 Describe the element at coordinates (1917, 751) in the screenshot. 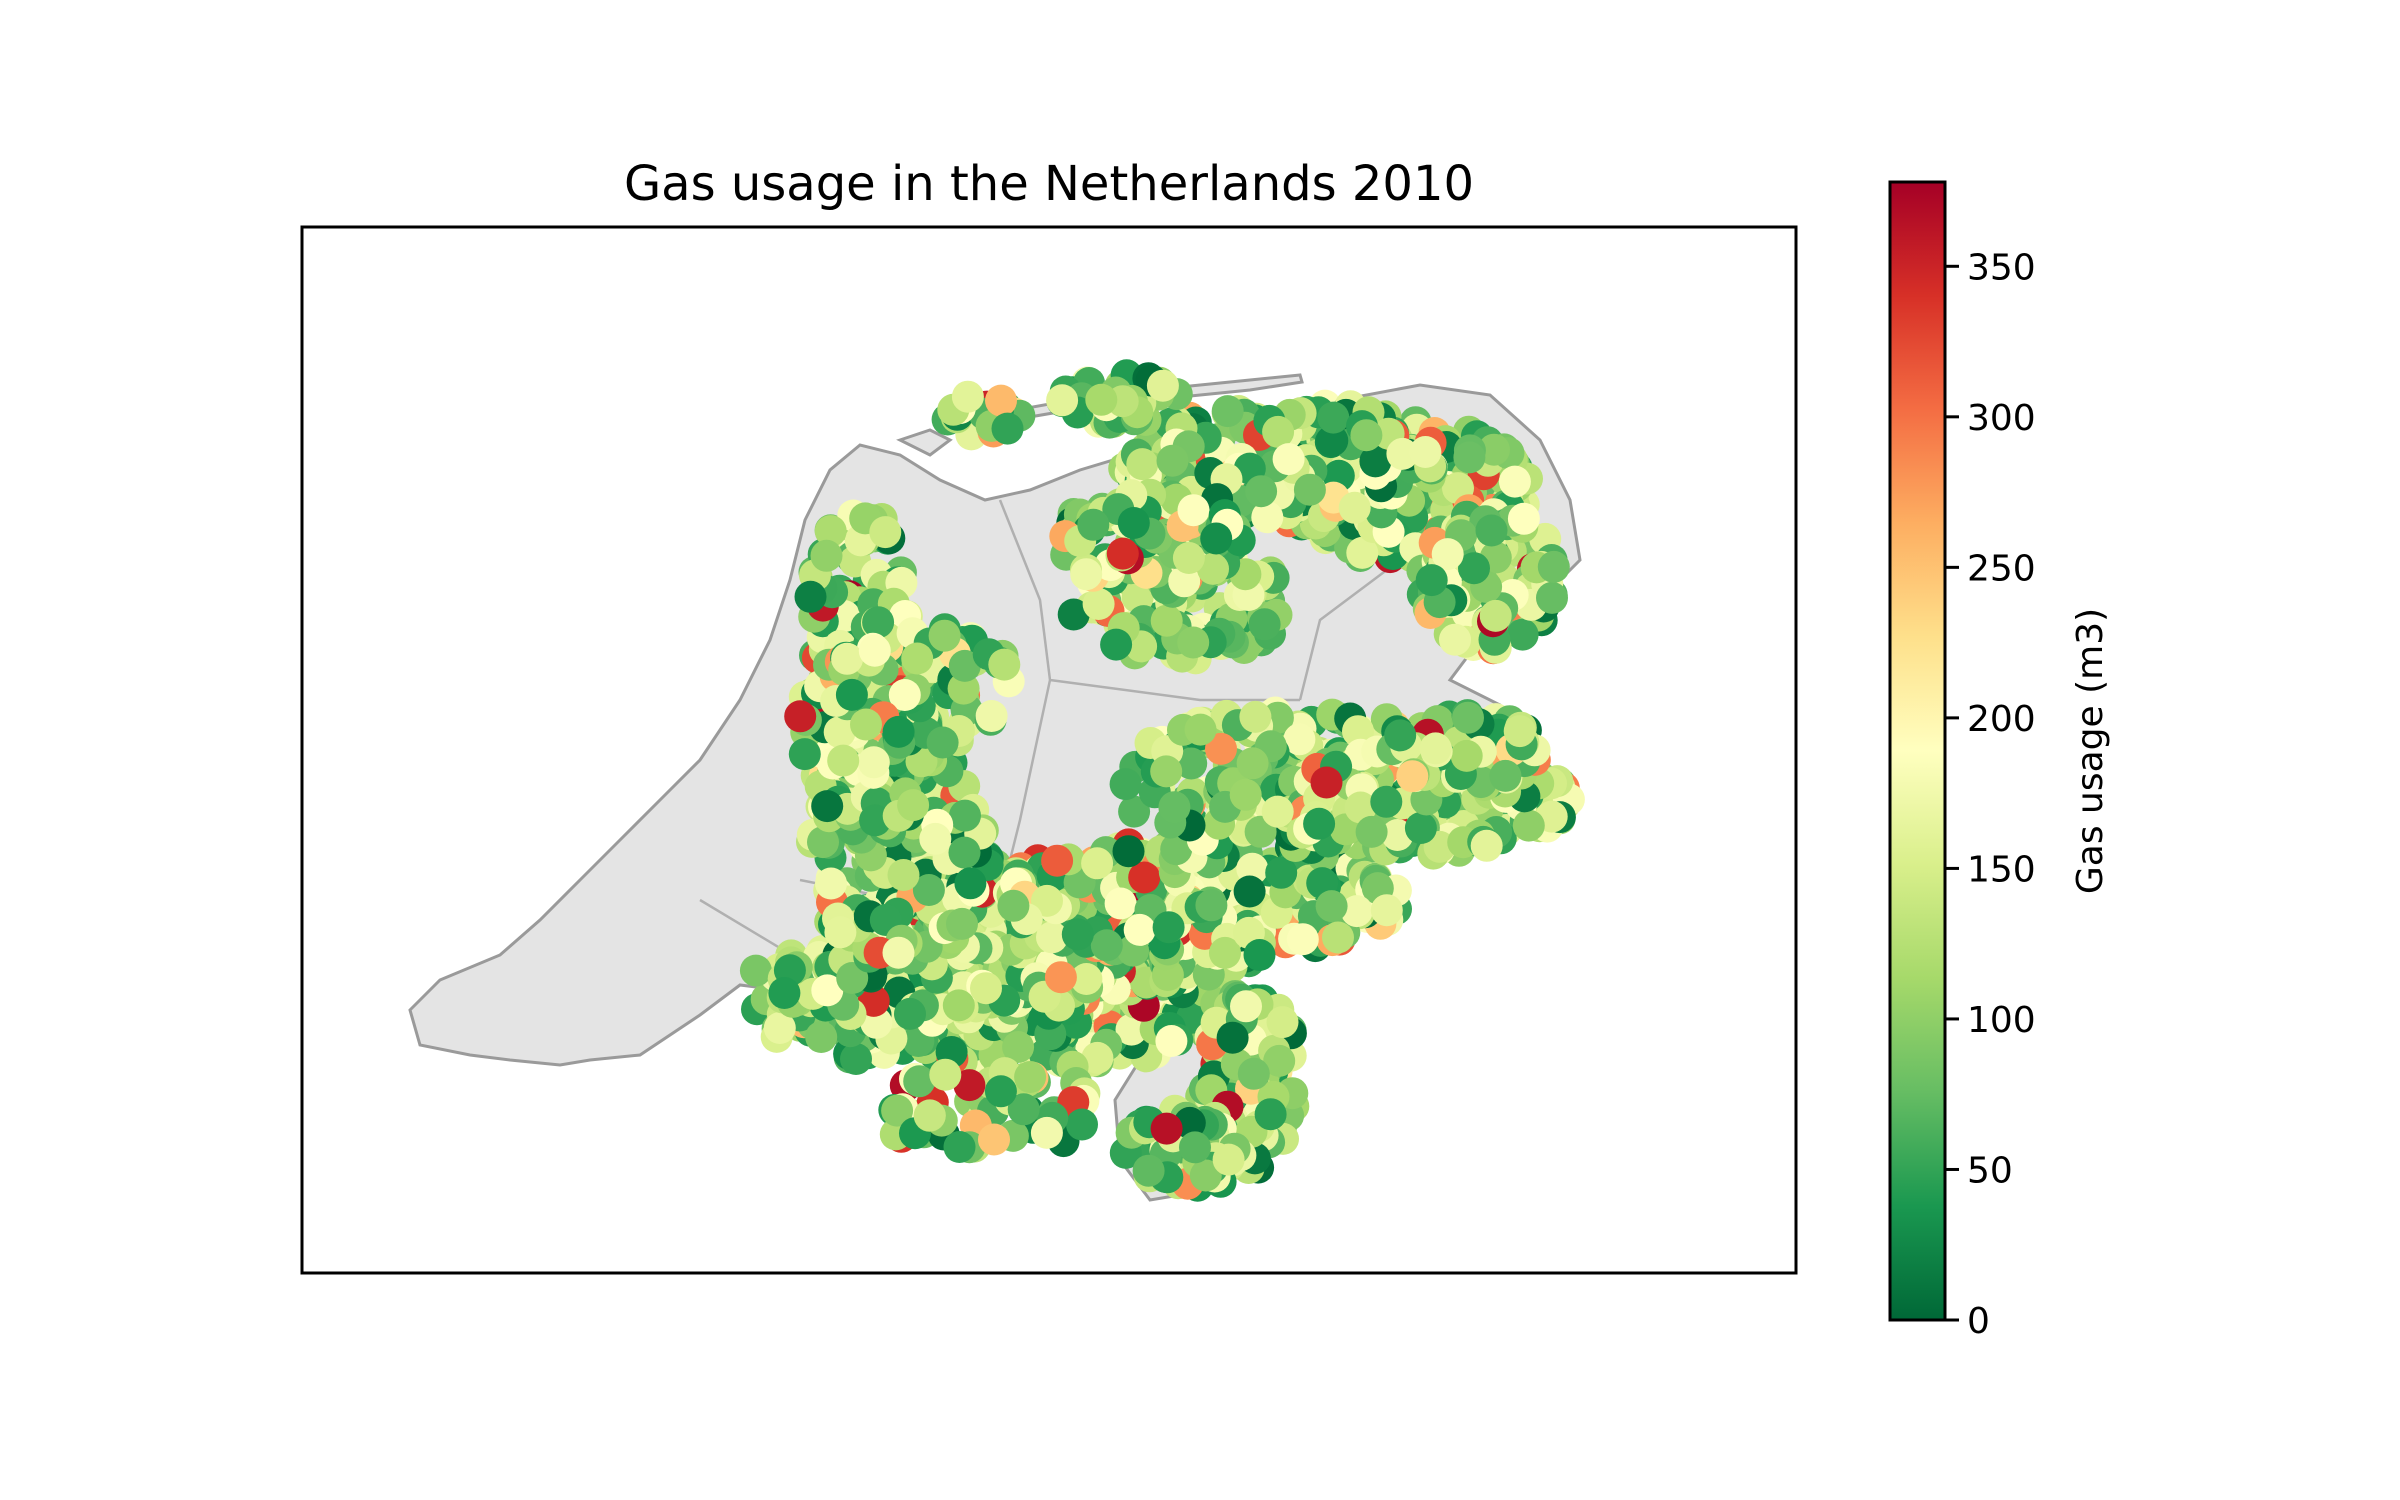

I see `colorbar-bar` at that location.